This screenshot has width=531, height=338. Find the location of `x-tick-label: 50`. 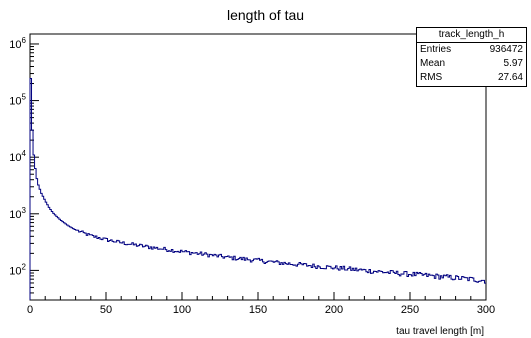

x-tick-label: 50 is located at coordinates (106, 310).